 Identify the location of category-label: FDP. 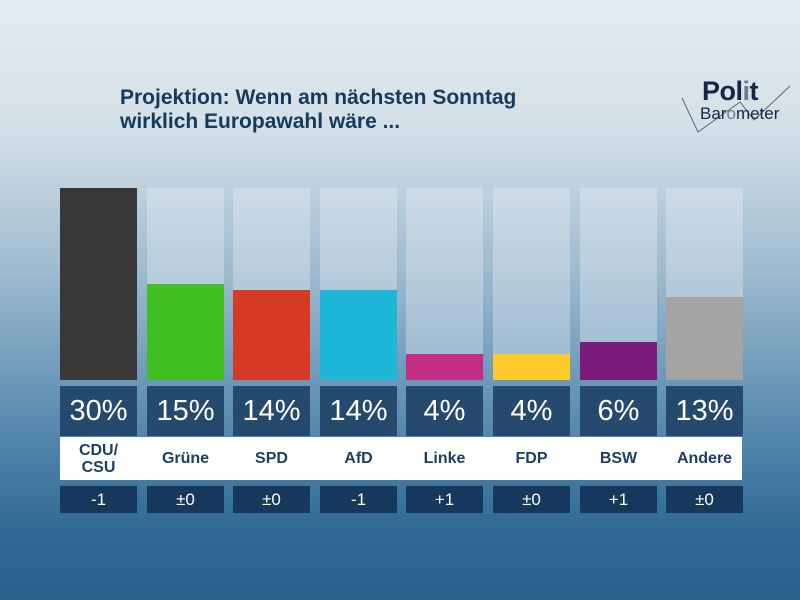
(531, 458).